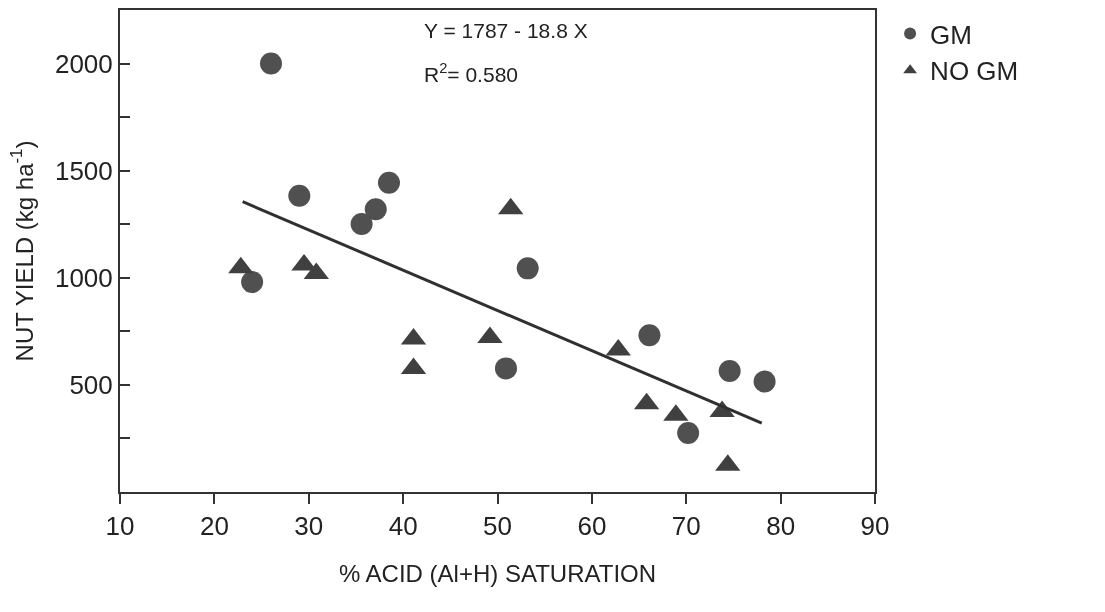 Image resolution: width=1105 pixels, height=612 pixels. I want to click on x-tick-label: 10, so click(120, 526).